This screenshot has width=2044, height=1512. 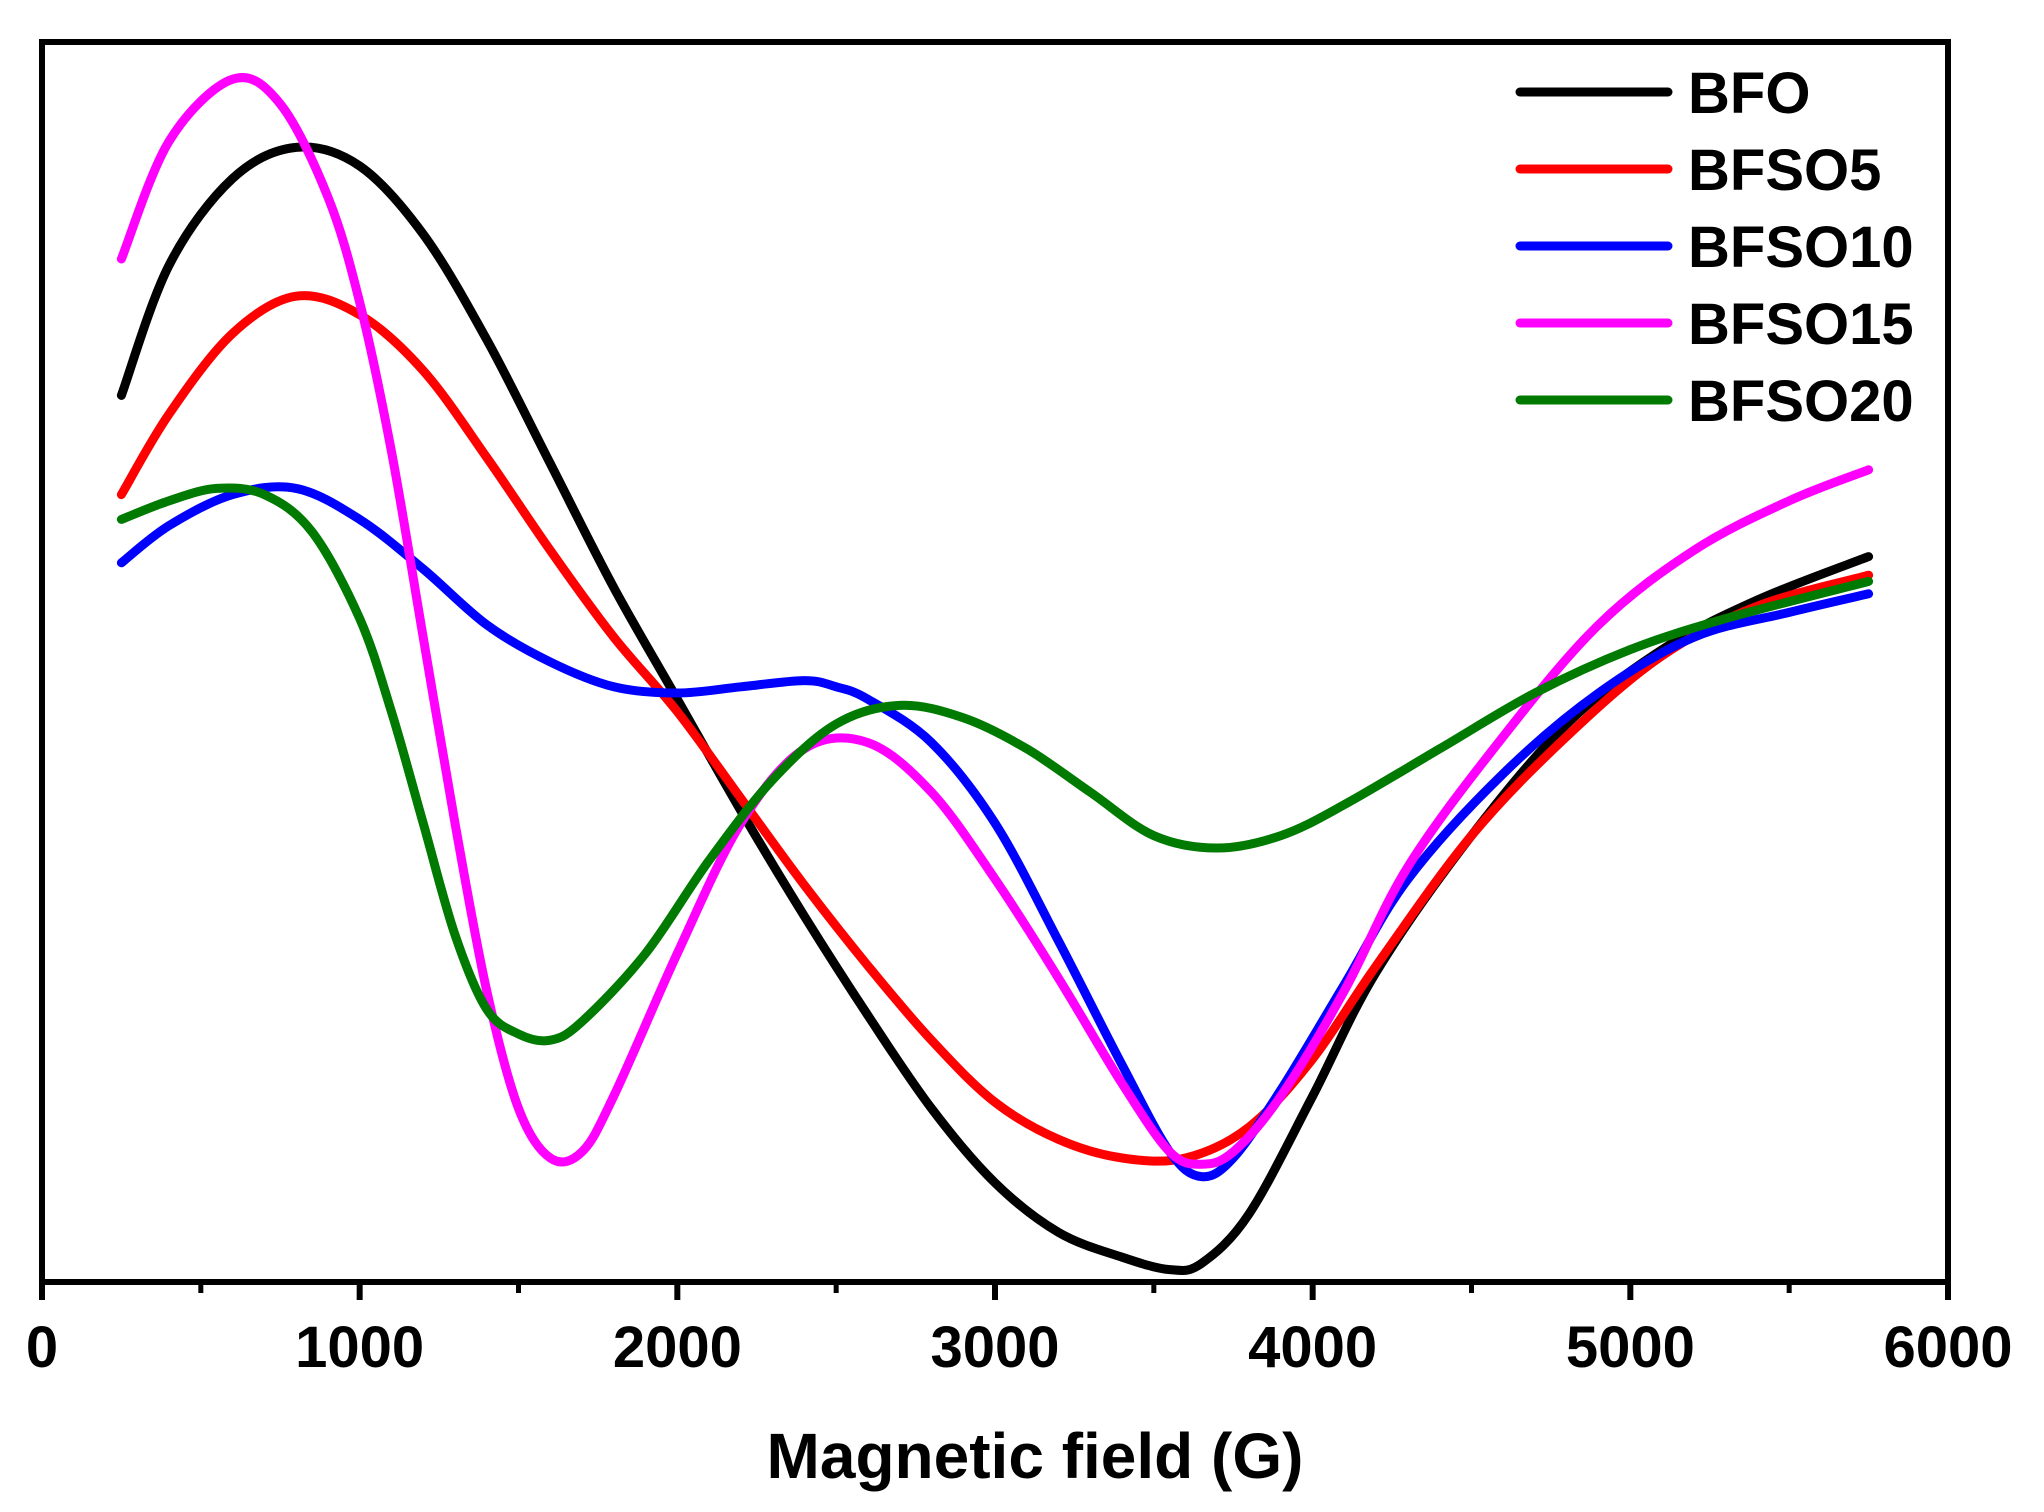 What do you see at coordinates (42, 1347) in the screenshot?
I see `x-tick-label: 0` at bounding box center [42, 1347].